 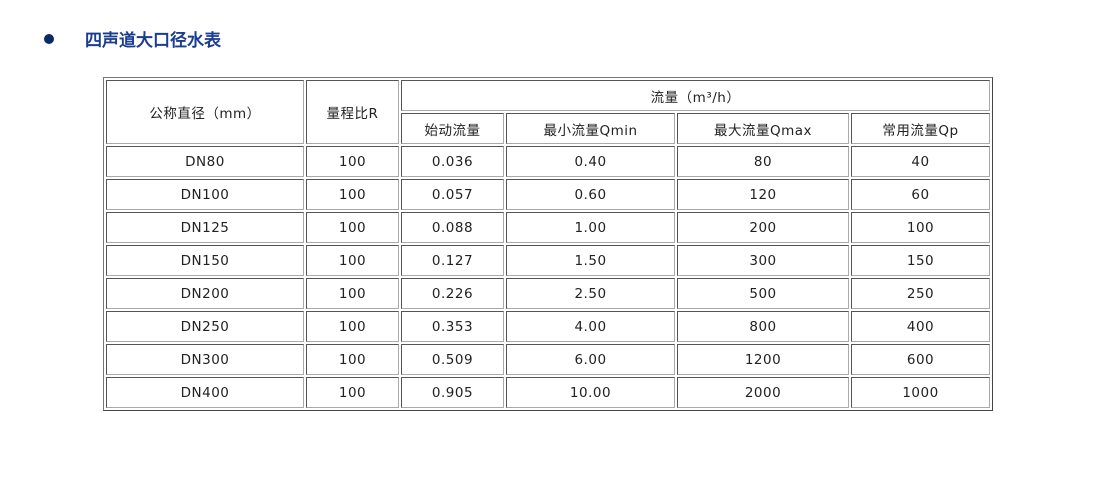 What do you see at coordinates (205, 293) in the screenshot?
I see `cell-diameter: DN200` at bounding box center [205, 293].